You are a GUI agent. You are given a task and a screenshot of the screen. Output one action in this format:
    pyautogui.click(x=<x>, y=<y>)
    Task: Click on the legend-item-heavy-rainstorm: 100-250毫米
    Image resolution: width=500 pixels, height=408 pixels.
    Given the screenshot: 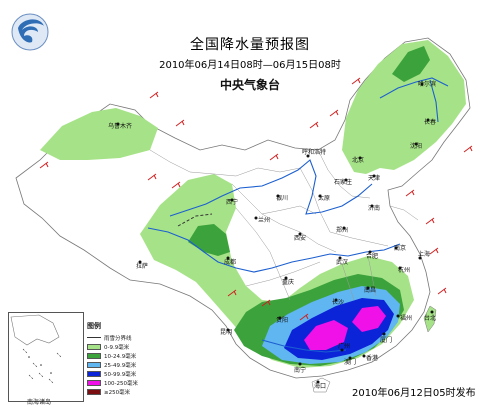 What is the action you would take?
    pyautogui.click(x=118, y=382)
    